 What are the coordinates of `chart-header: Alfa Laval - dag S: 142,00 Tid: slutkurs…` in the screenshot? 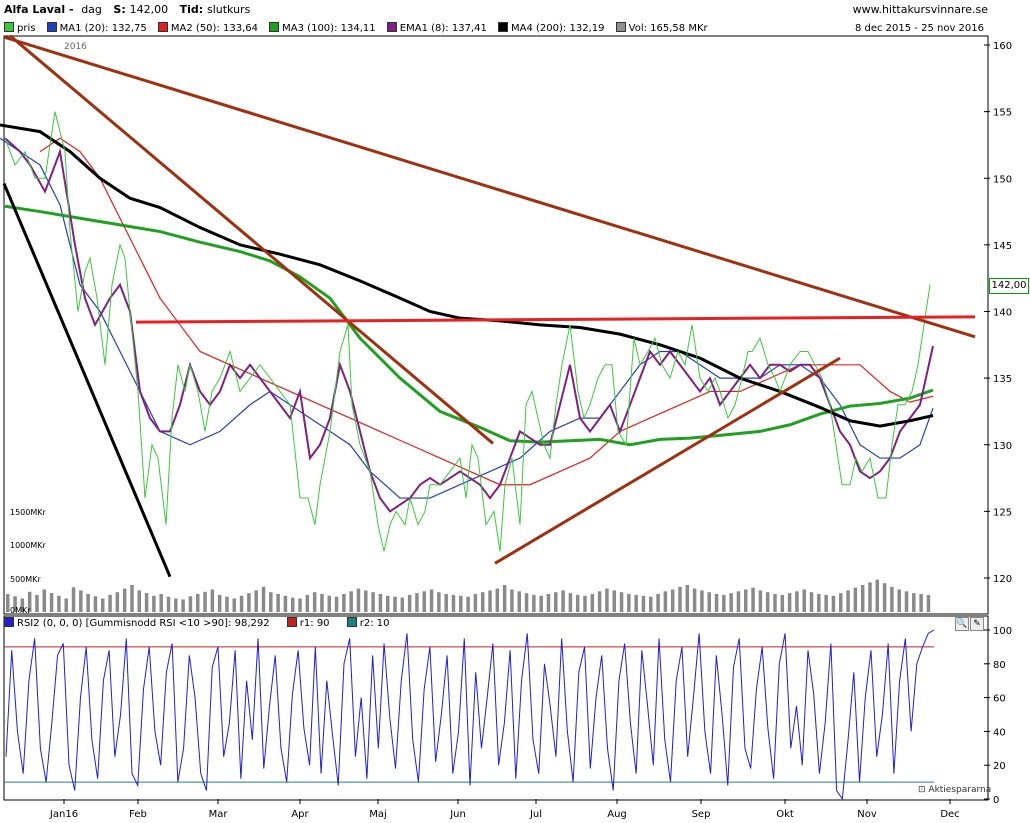 It's located at (515, 10).